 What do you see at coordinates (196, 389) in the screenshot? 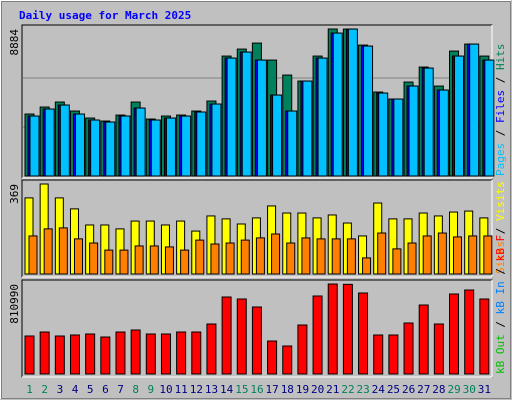
I see `x-tick-label: 12` at bounding box center [196, 389].